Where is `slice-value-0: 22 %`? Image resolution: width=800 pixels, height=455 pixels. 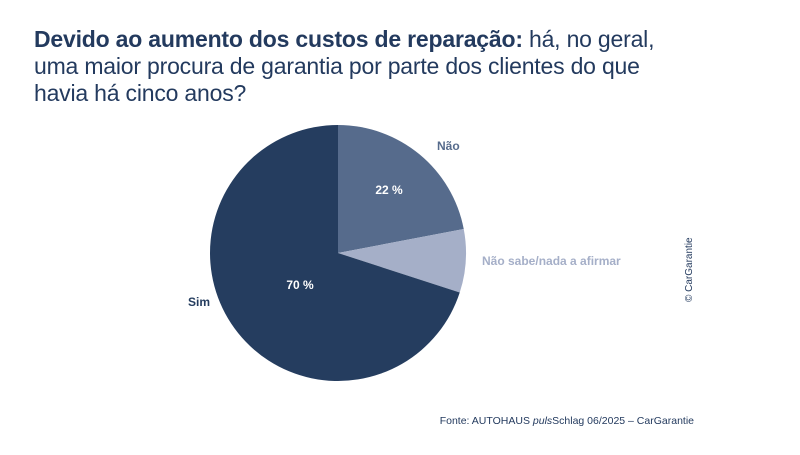 slice-value-0: 22 % is located at coordinates (389, 190).